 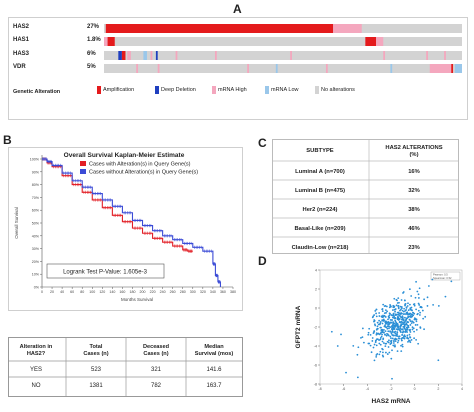 What do you see at coordinates (462, 389) in the screenshot?
I see `scatter-xtick-label: 4` at bounding box center [462, 389].